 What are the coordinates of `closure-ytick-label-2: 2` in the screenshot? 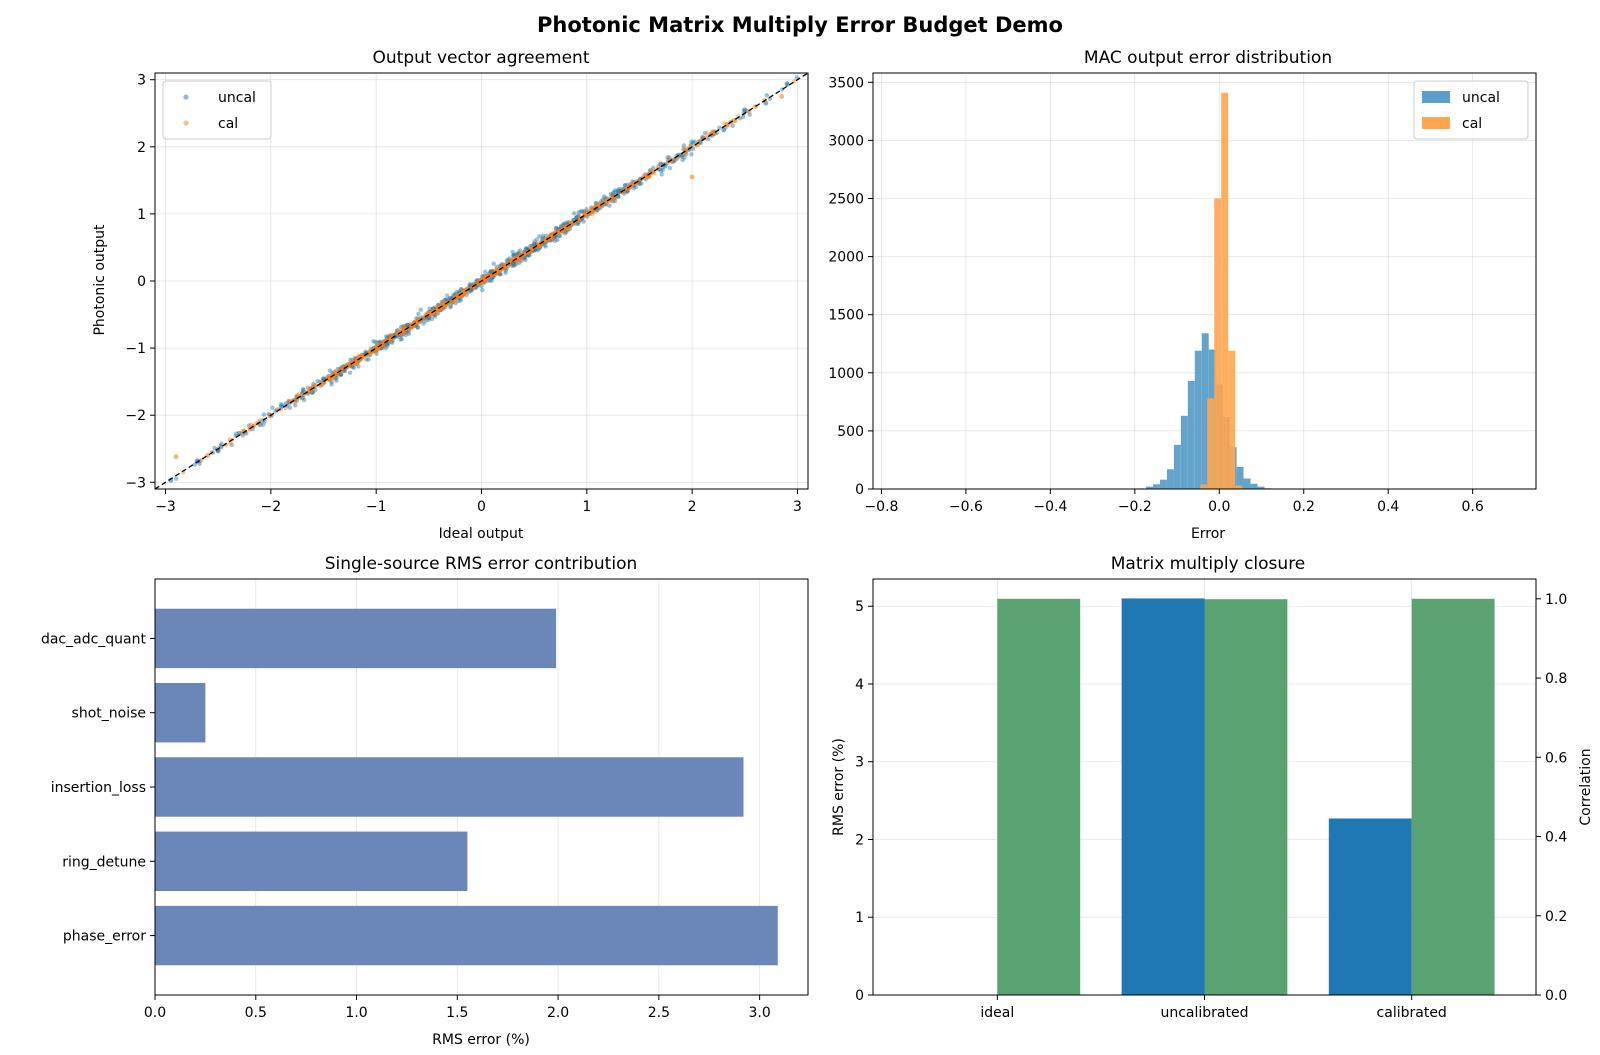 It's located at (859, 840).